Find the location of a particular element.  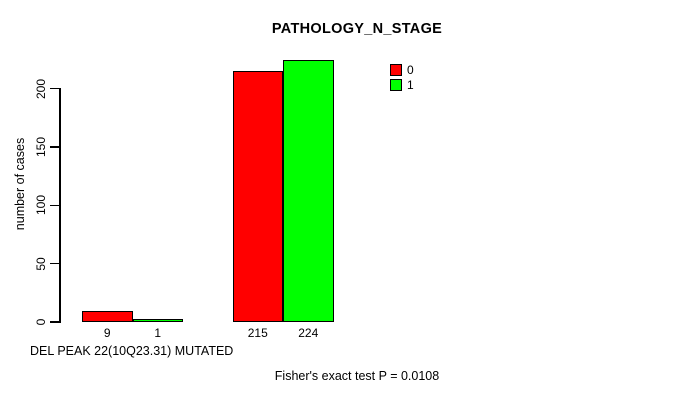

x-axis-label: DEL PEAK 22(10Q23.31) MUTATED is located at coordinates (132, 351).